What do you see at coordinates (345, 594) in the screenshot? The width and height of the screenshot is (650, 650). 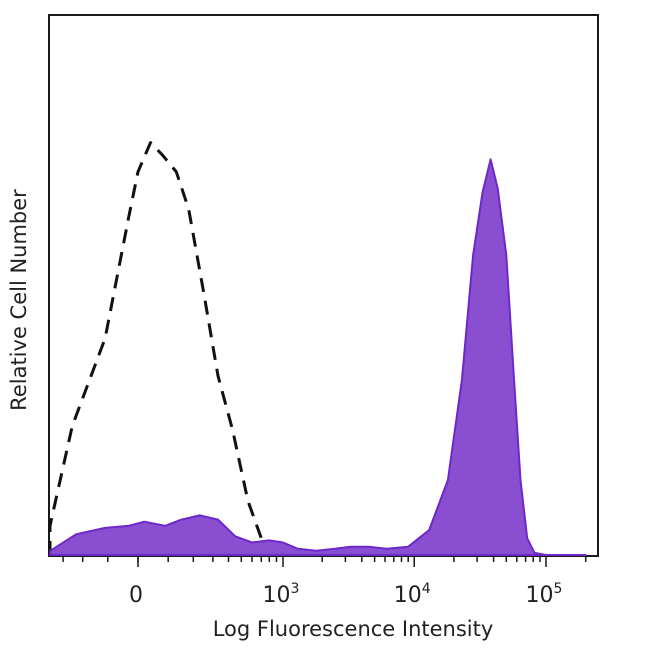 I see `x-tick-labels: 0 103 104 105` at bounding box center [345, 594].